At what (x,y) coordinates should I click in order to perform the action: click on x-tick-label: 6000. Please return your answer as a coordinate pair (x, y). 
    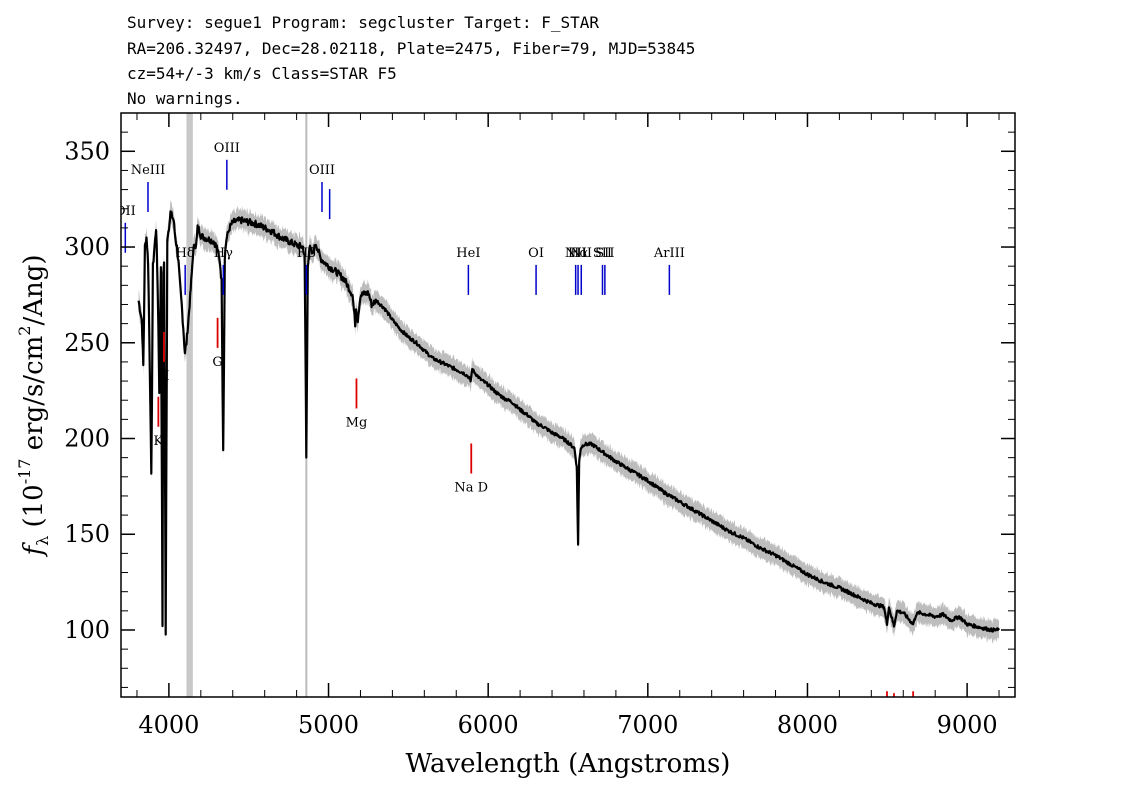
    Looking at the image, I should click on (488, 725).